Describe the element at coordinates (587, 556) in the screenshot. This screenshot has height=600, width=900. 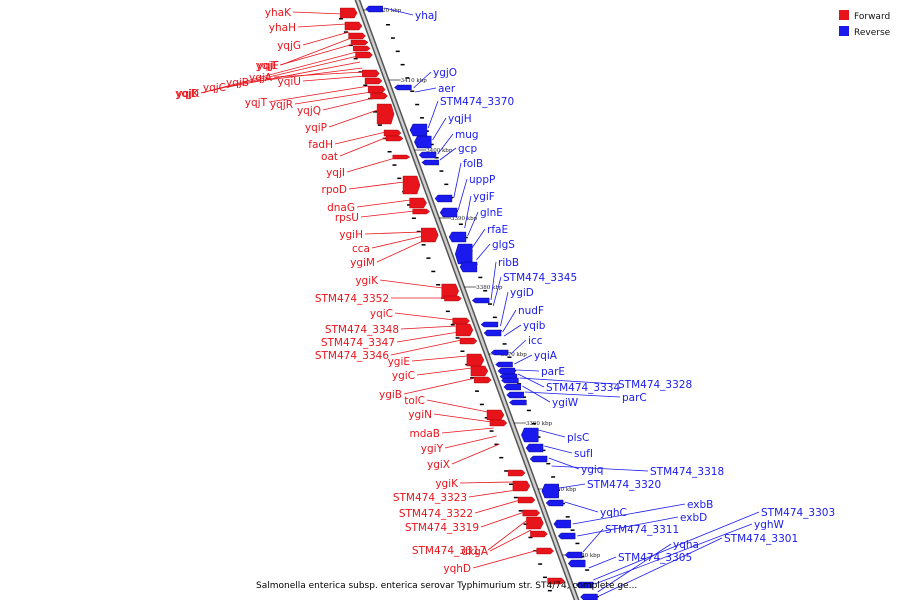
I see `tick-label: 3340 kbp` at that location.